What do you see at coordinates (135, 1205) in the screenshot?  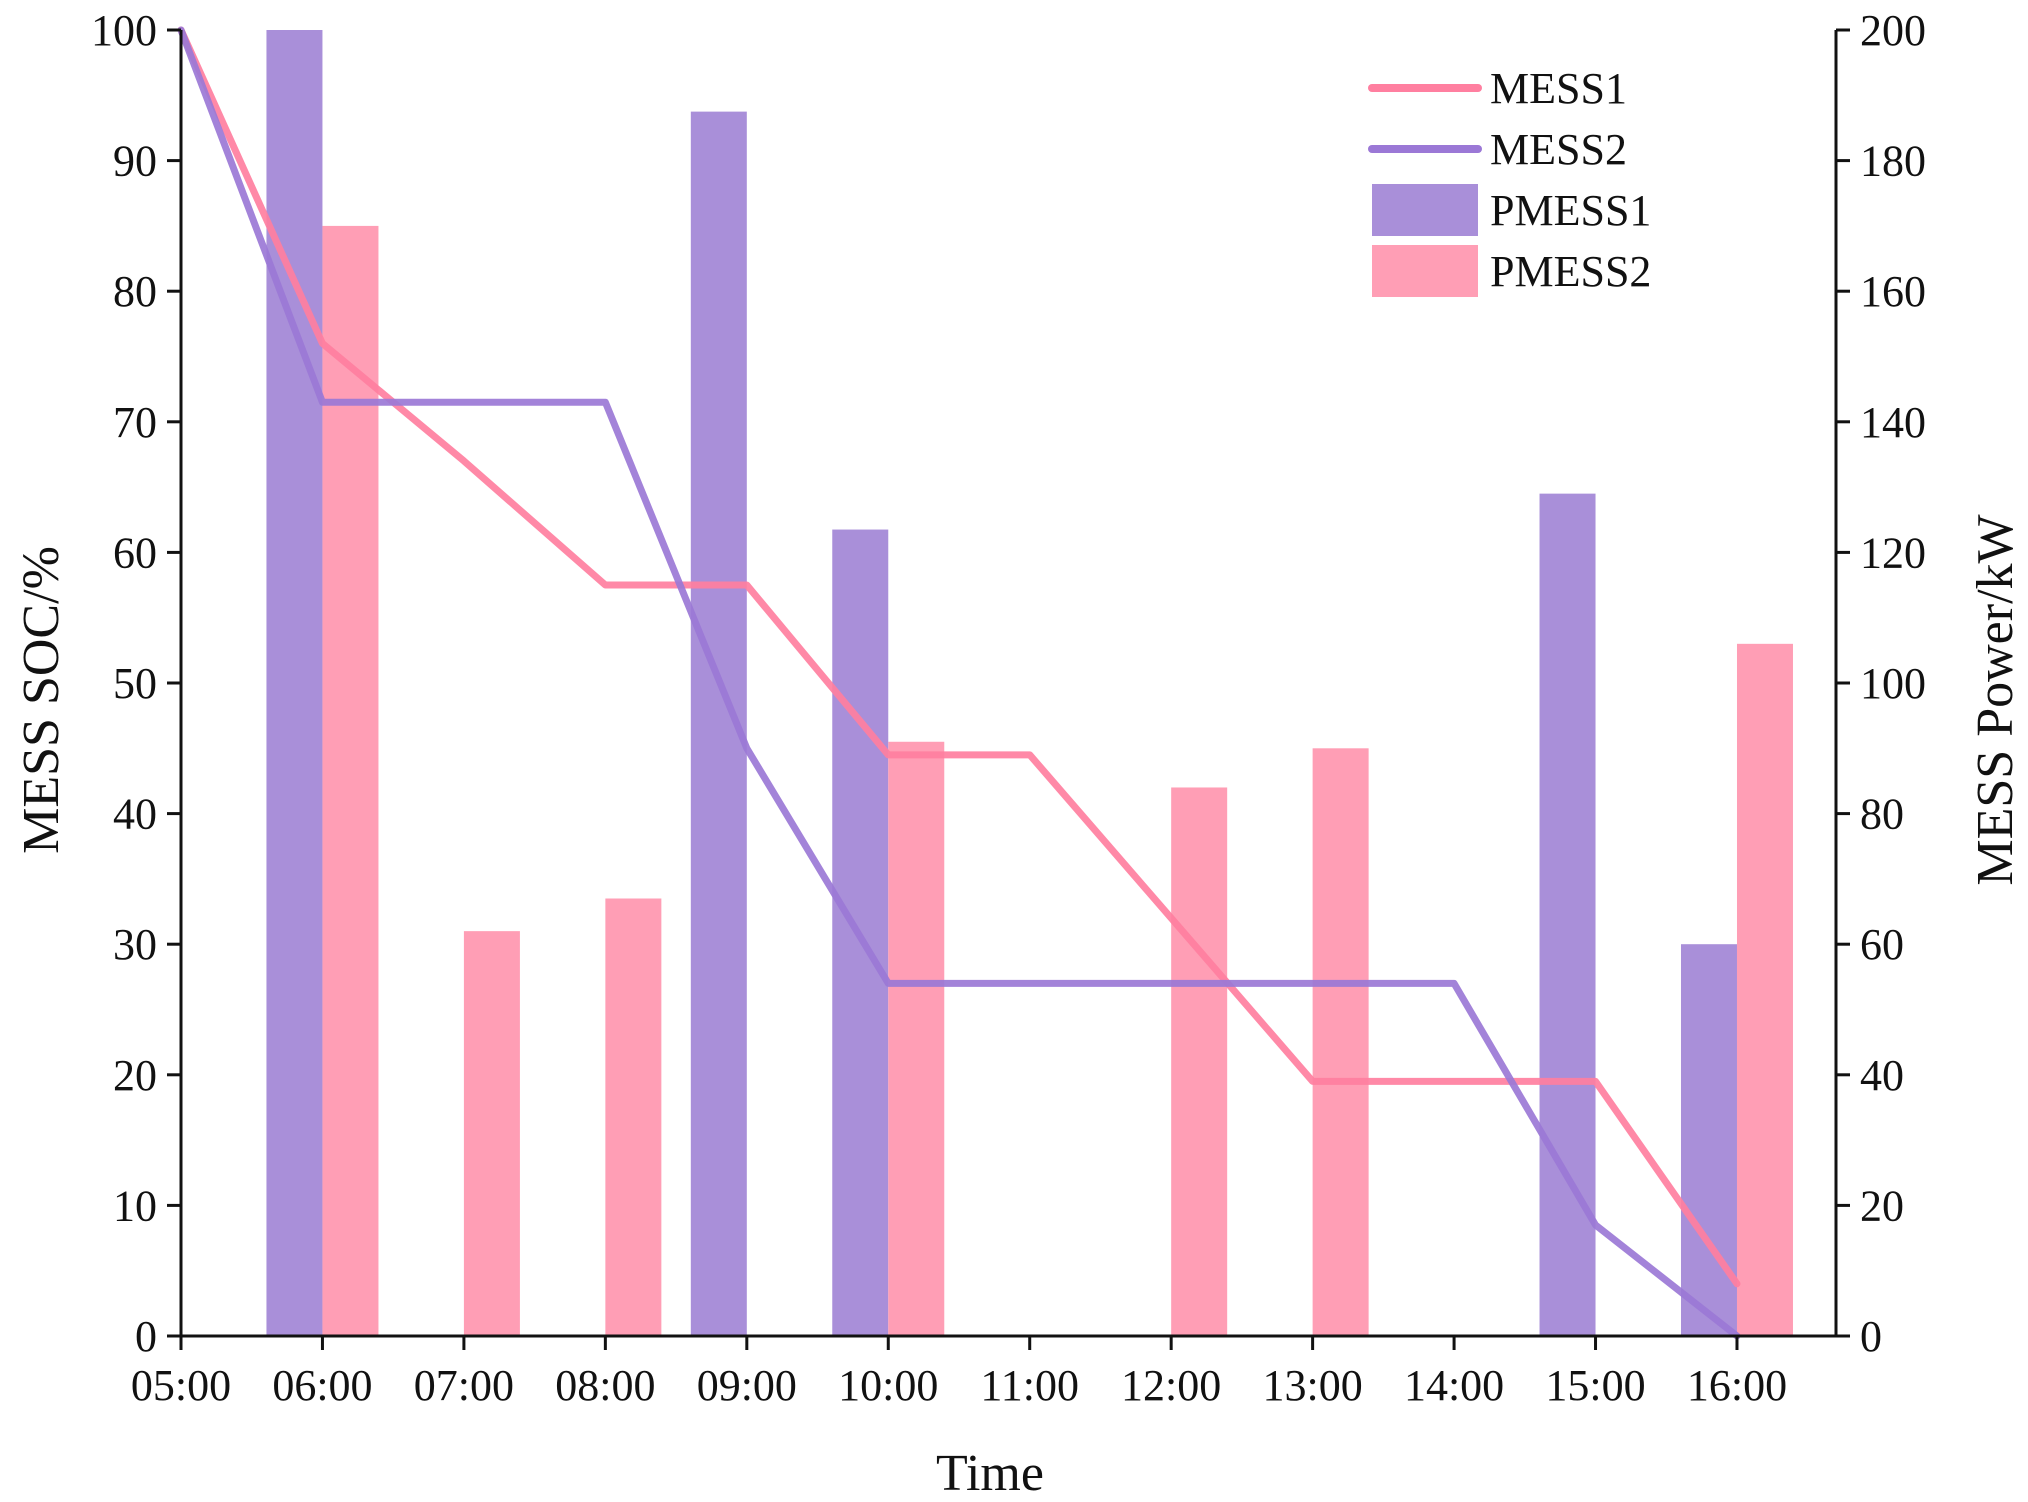 I see `y-left-tick-label: 10` at bounding box center [135, 1205].